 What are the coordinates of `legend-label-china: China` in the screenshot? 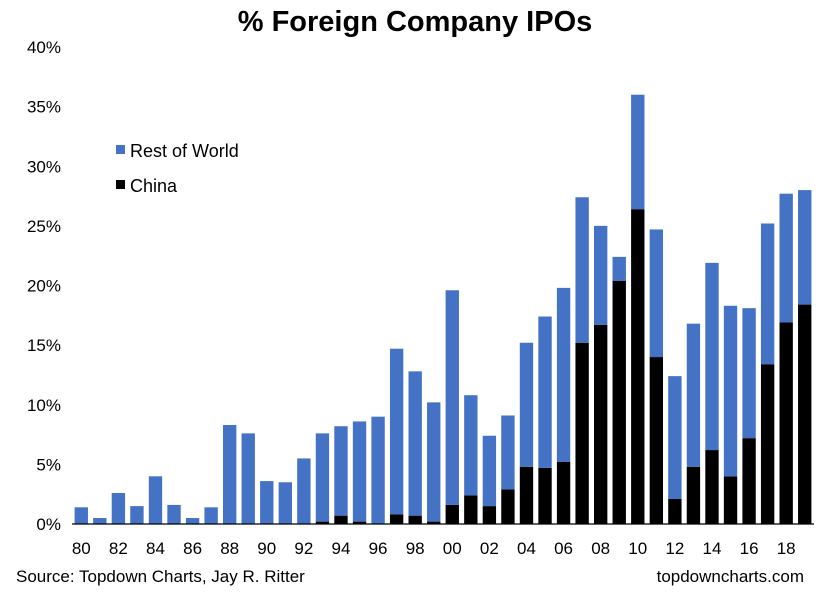 It's located at (154, 186).